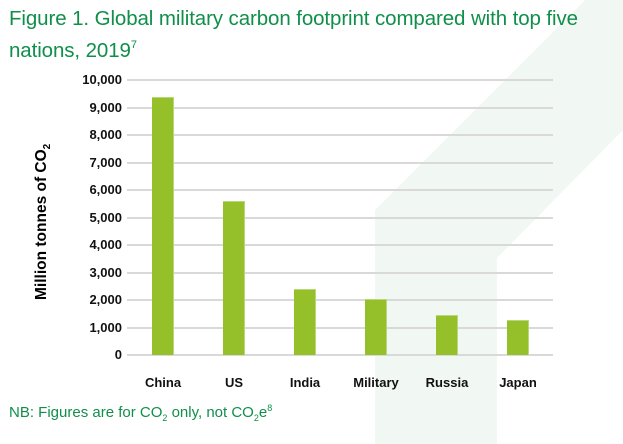 Image resolution: width=623 pixels, height=444 pixels. Describe the element at coordinates (447, 382) in the screenshot. I see `x-category-label: Russia` at that location.